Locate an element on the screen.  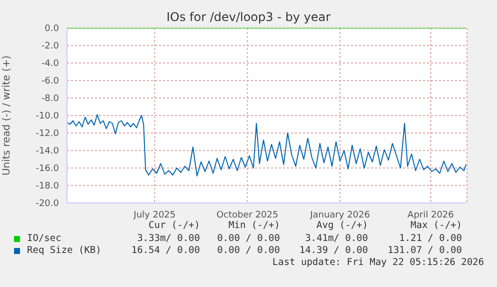
y-tick-label: -18.0 is located at coordinates (48, 187).